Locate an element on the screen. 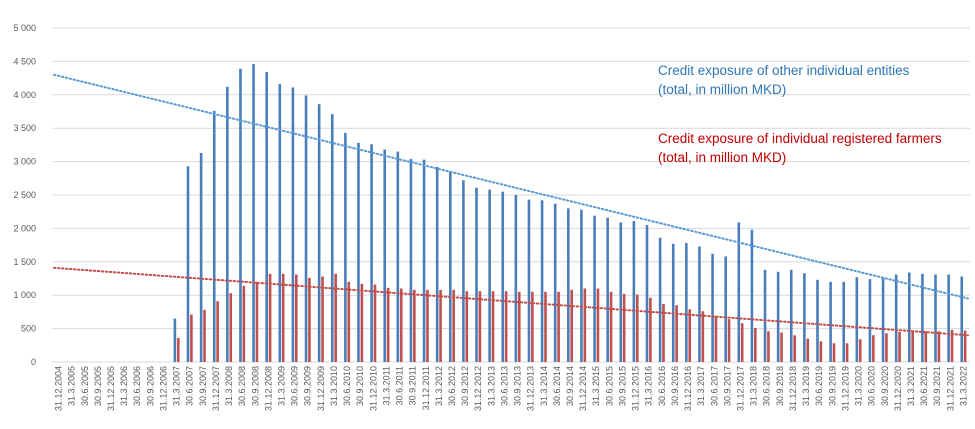 The height and width of the screenshot is (429, 975). x-tick-label: 30.6.2009 is located at coordinates (295, 386).